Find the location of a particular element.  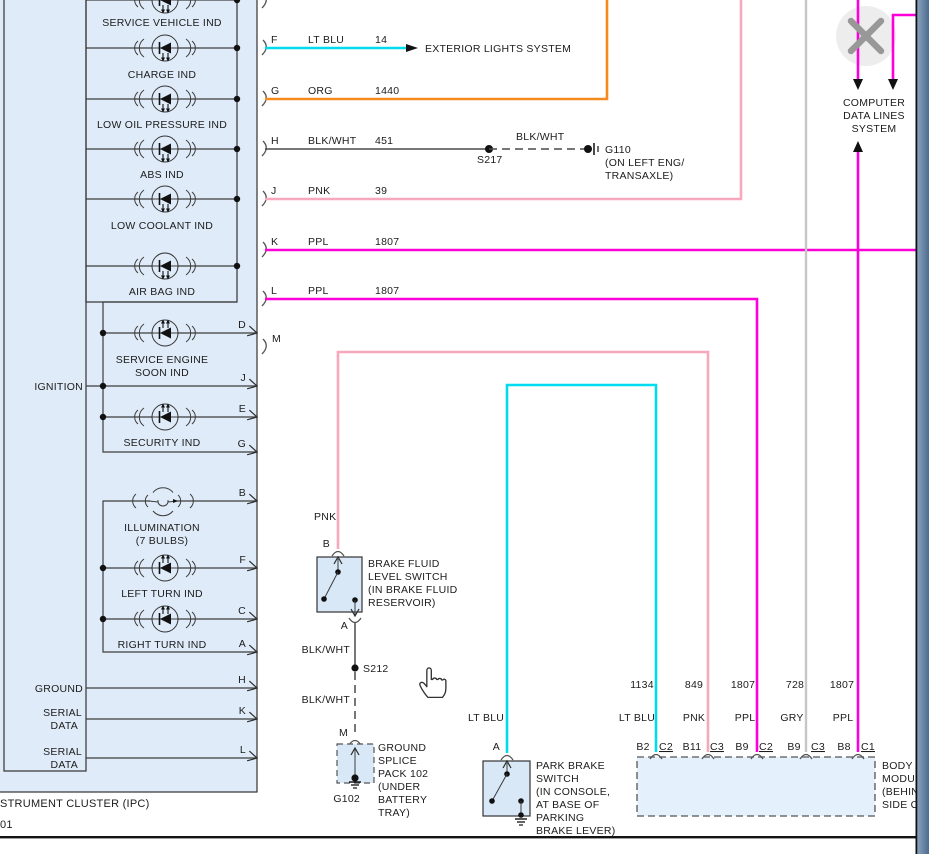

computer-data-lines: COMPUTER DATA LINES SYSTEM is located at coordinates (876, 376).